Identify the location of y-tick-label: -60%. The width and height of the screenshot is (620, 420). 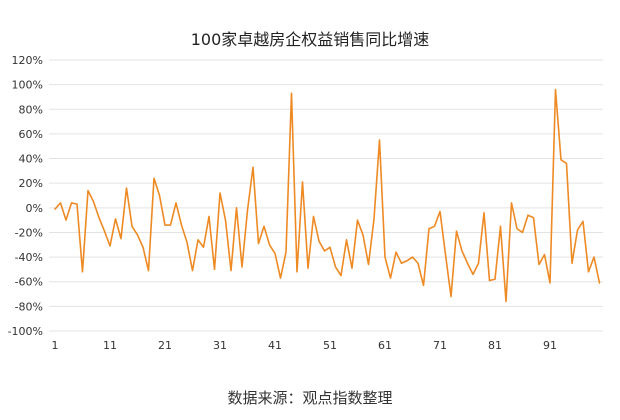
(29, 282).